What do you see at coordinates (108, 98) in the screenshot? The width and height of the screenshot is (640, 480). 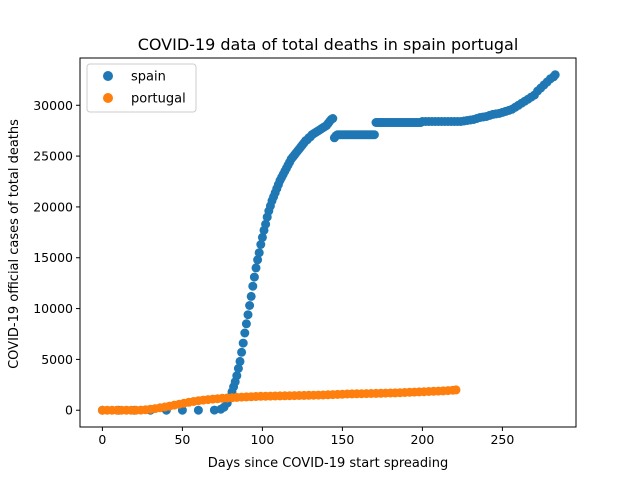 I see `legend-marker-portugal` at bounding box center [108, 98].